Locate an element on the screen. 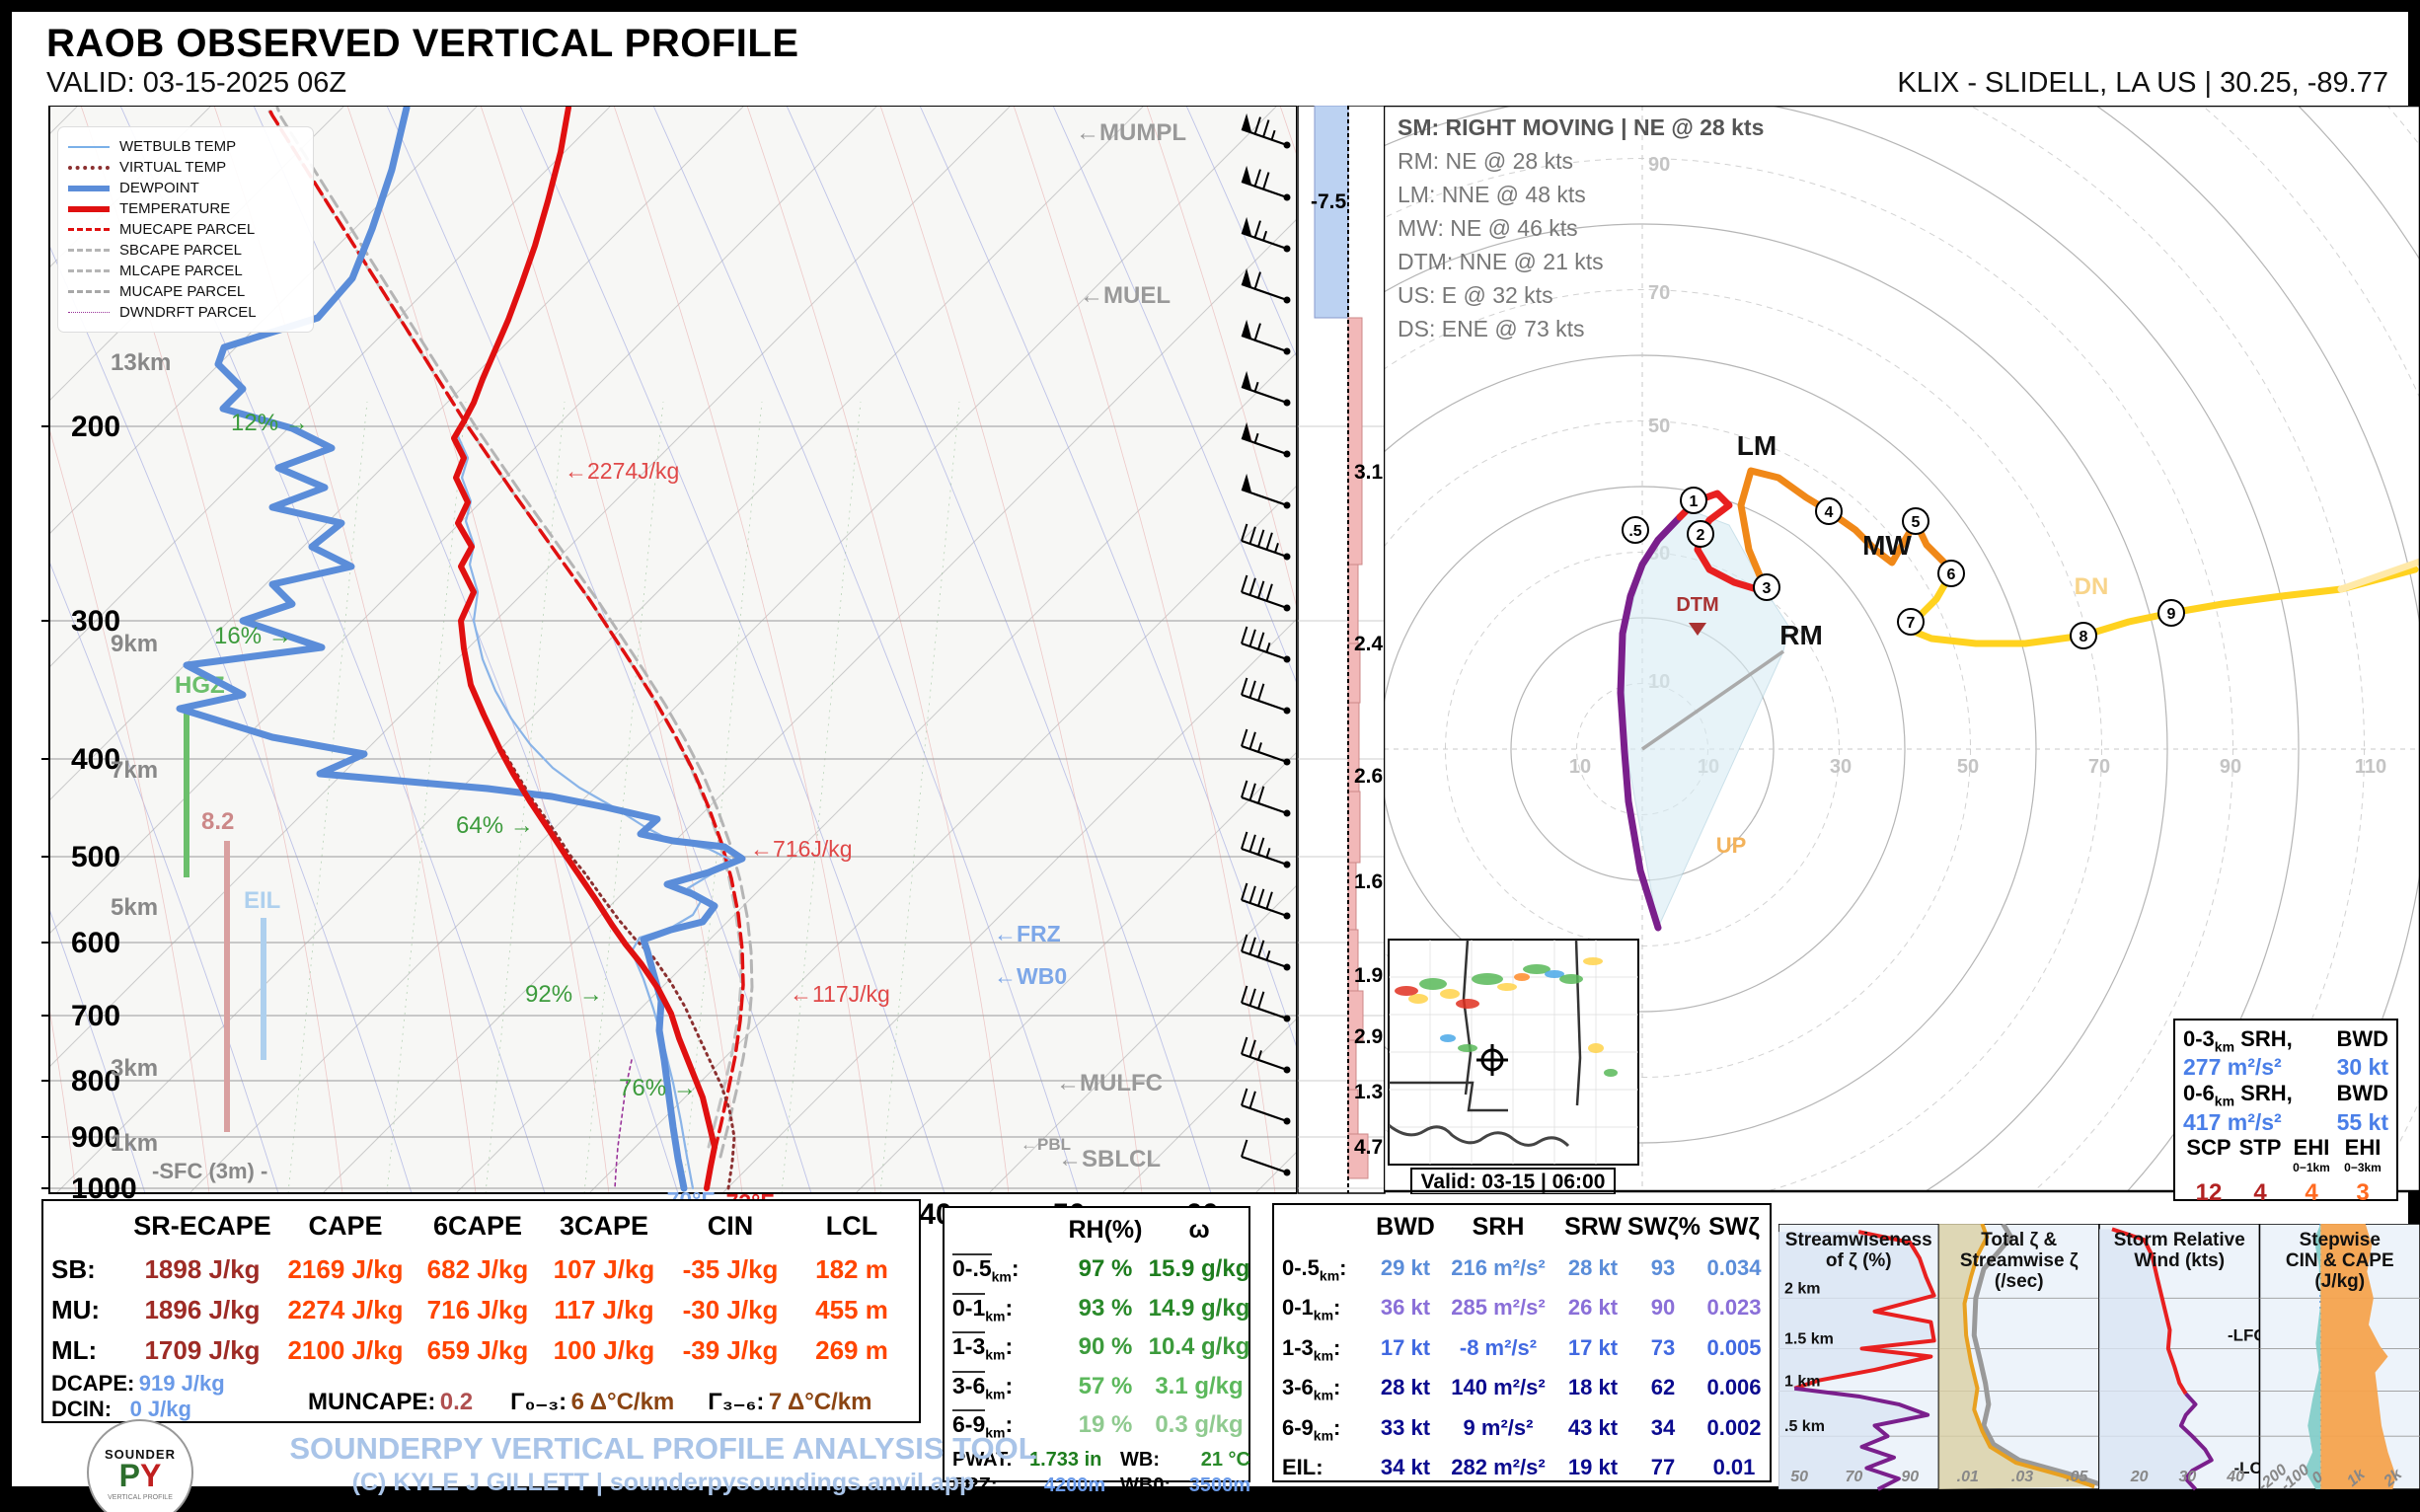  srh6-label-row: 0-6km SRH, BWD is located at coordinates (2285, 1095).